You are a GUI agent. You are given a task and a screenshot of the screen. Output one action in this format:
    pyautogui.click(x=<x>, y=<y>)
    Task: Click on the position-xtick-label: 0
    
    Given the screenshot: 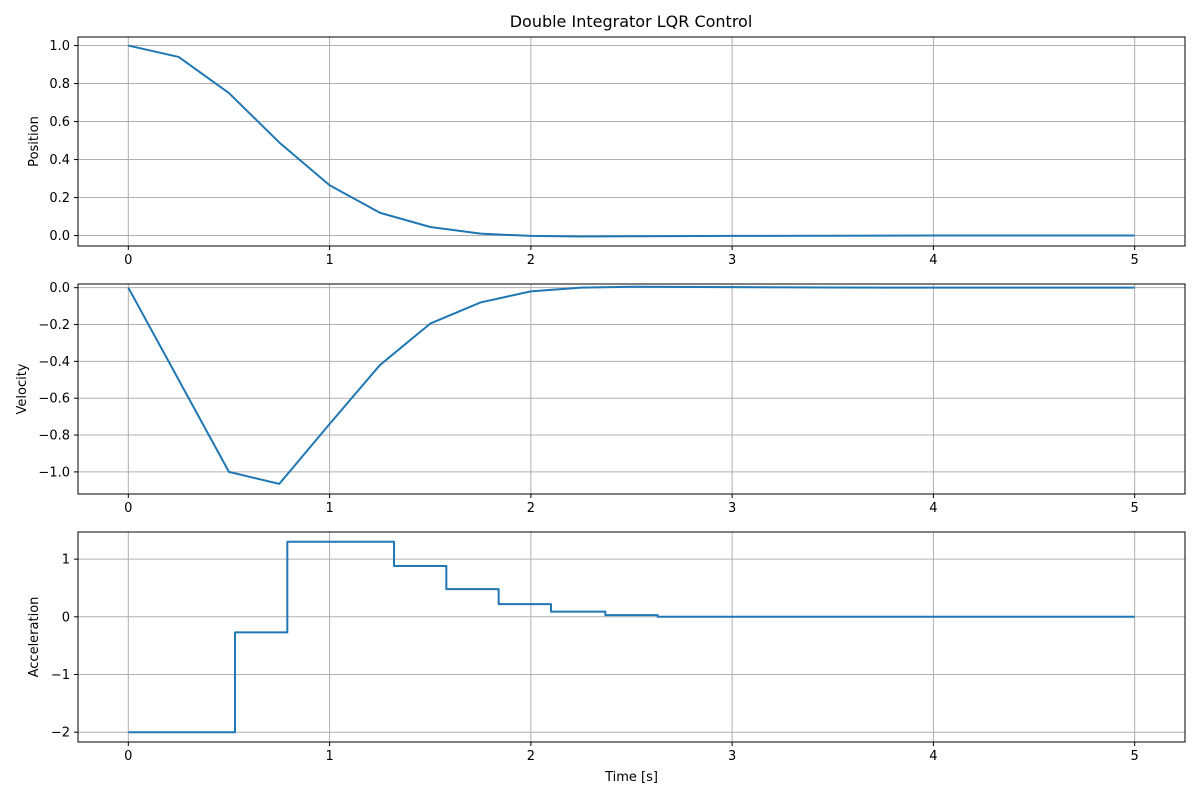 What is the action you would take?
    pyautogui.click(x=128, y=260)
    